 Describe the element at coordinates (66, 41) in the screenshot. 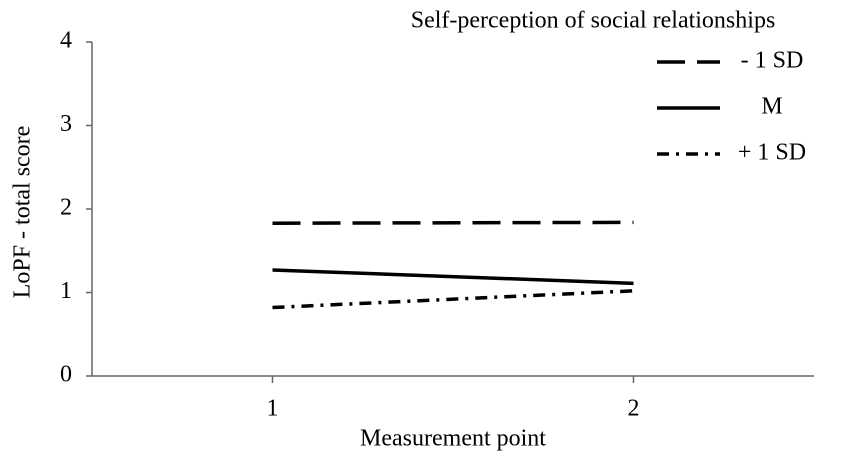

I see `y-tick-label: 4` at that location.